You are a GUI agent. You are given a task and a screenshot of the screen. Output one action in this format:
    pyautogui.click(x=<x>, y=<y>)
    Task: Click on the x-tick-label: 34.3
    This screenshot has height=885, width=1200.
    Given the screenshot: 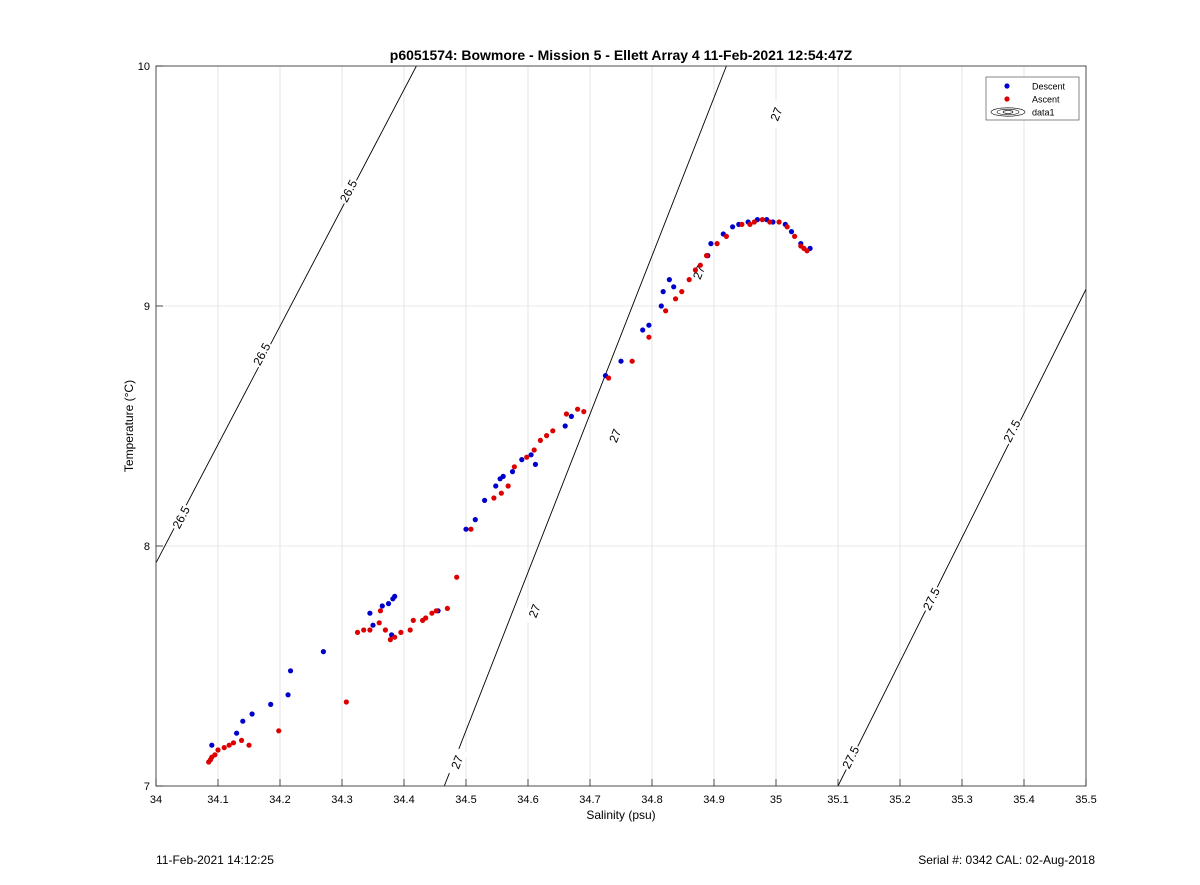 What is the action you would take?
    pyautogui.click(x=341, y=800)
    